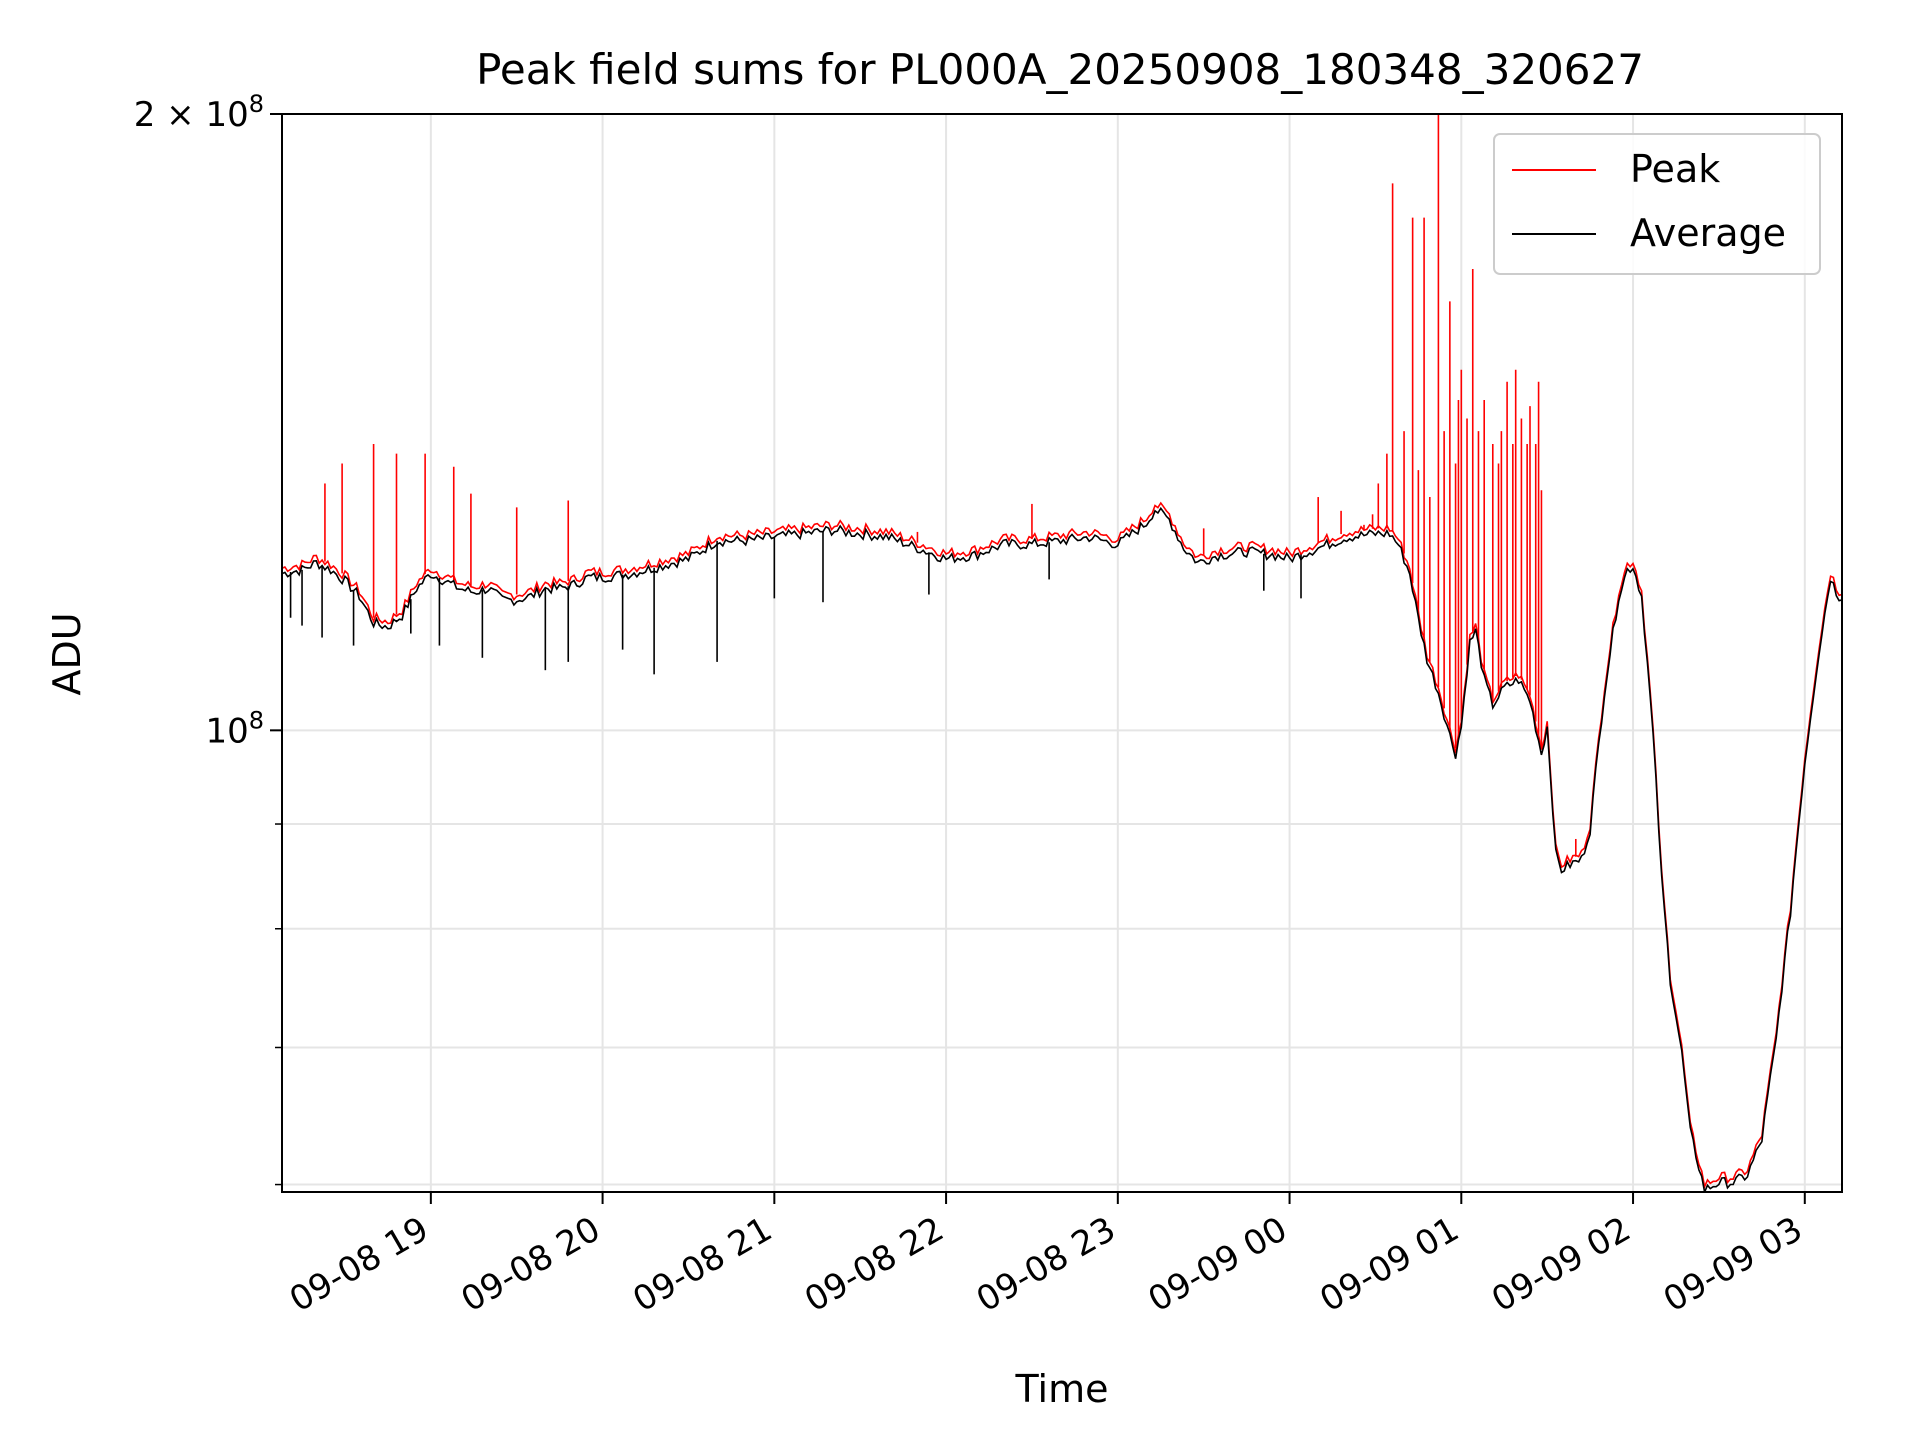 The width and height of the screenshot is (1920, 1440). Describe the element at coordinates (1657, 204) in the screenshot. I see `legend: Peak Average` at that location.